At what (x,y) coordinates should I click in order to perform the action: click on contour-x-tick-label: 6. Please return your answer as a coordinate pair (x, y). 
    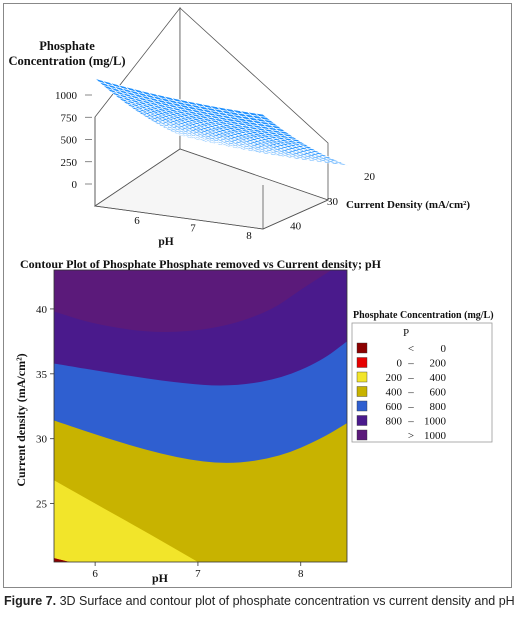
    Looking at the image, I should click on (95, 574).